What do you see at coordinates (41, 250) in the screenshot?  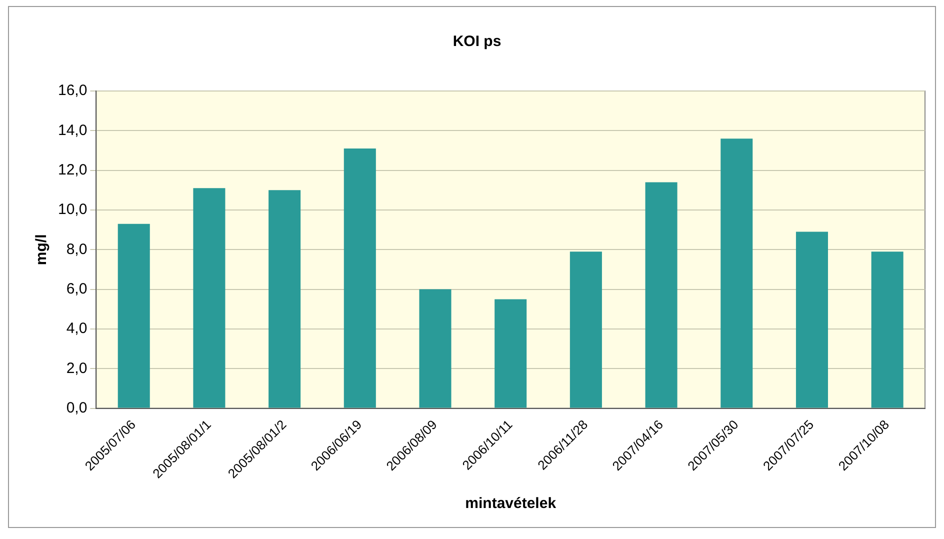 I see `y-axis-title: mg/l` at bounding box center [41, 250].